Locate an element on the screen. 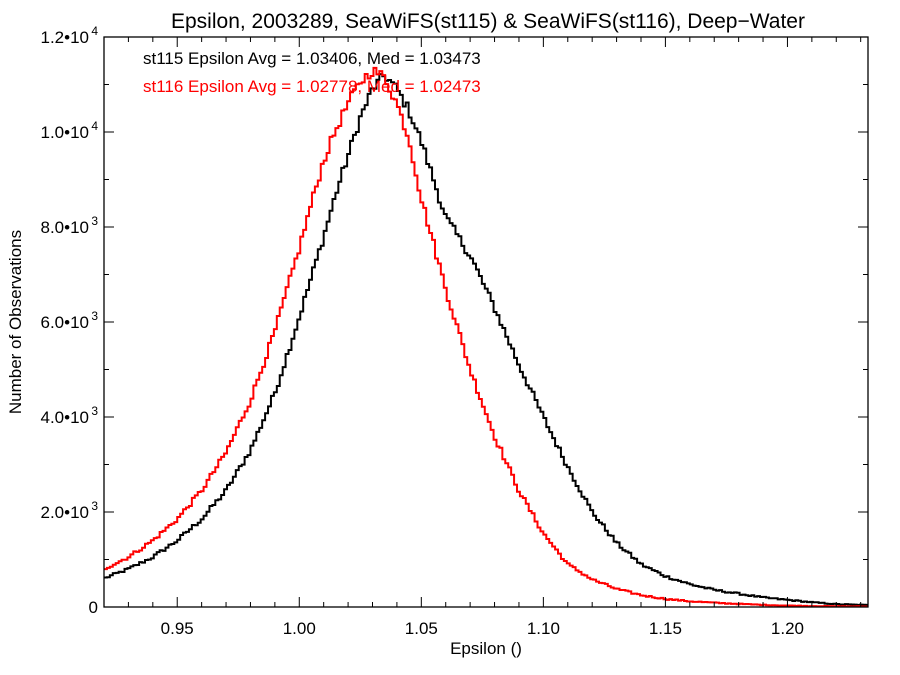 Image resolution: width=900 pixels, height=675 pixels. x-tick-label: 1.05 is located at coordinates (421, 628).